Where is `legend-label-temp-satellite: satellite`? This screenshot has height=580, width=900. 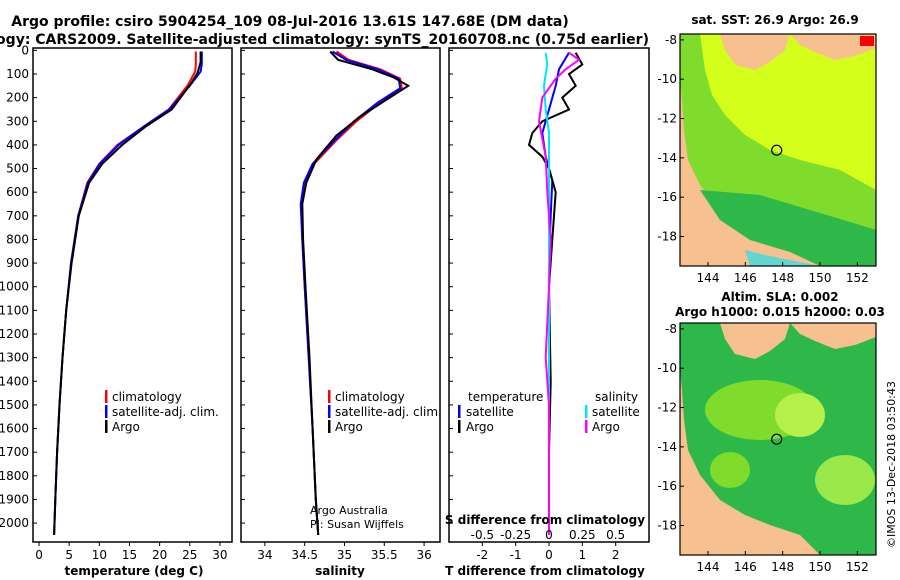 legend-label-temp-satellite: satellite is located at coordinates (490, 412).